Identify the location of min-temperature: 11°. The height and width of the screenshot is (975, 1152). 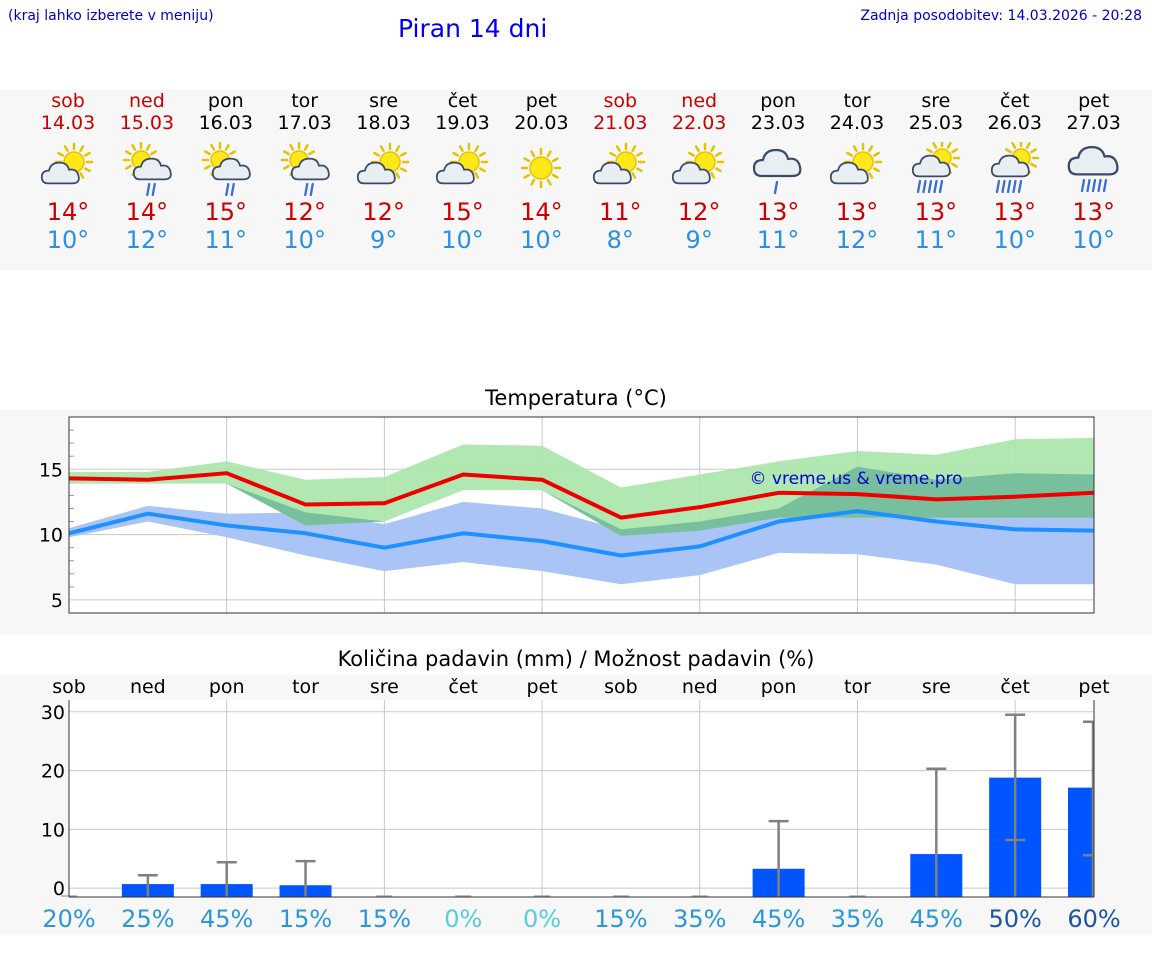
(936, 240).